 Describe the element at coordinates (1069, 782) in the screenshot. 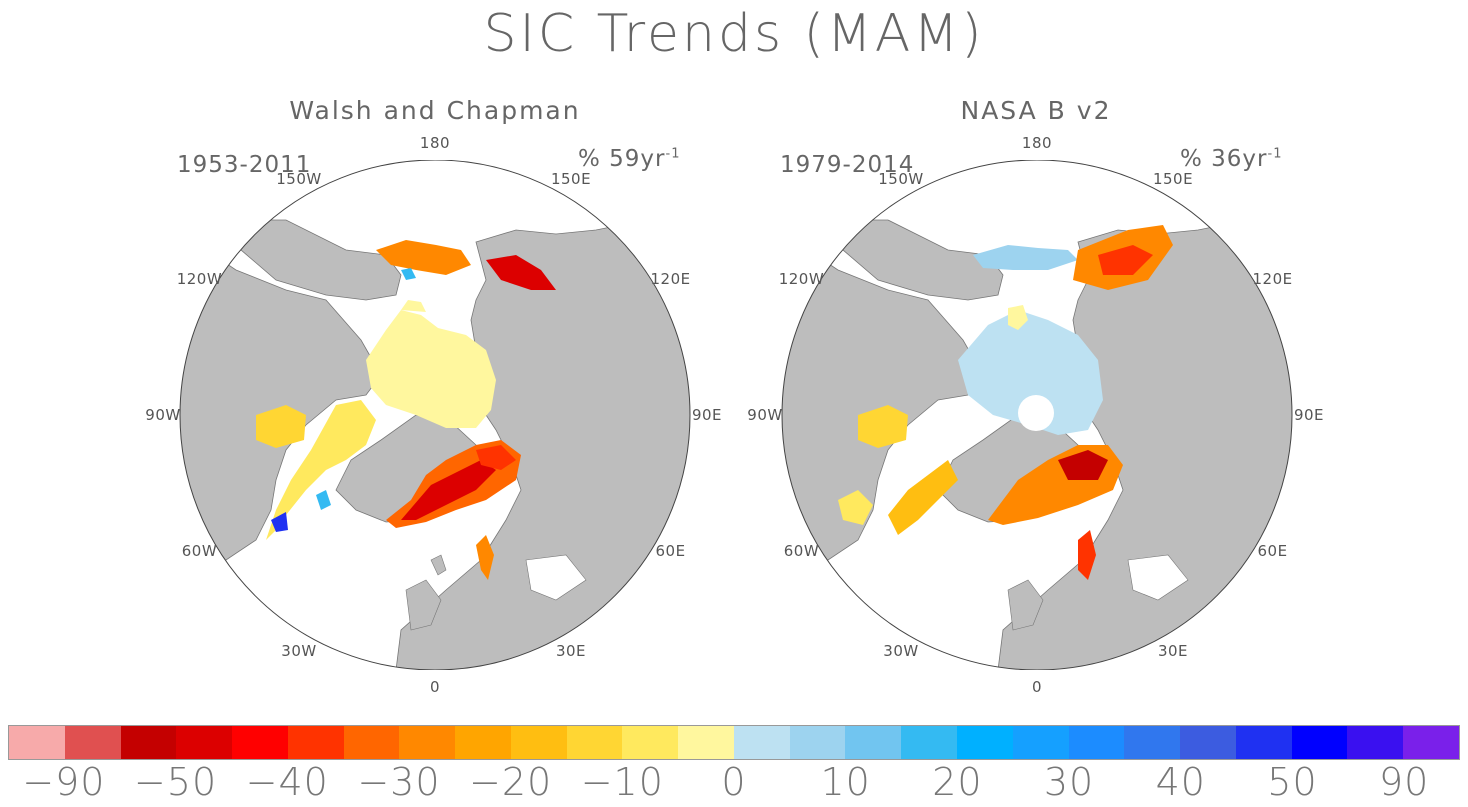

I see `colorbar-label: 30` at that location.